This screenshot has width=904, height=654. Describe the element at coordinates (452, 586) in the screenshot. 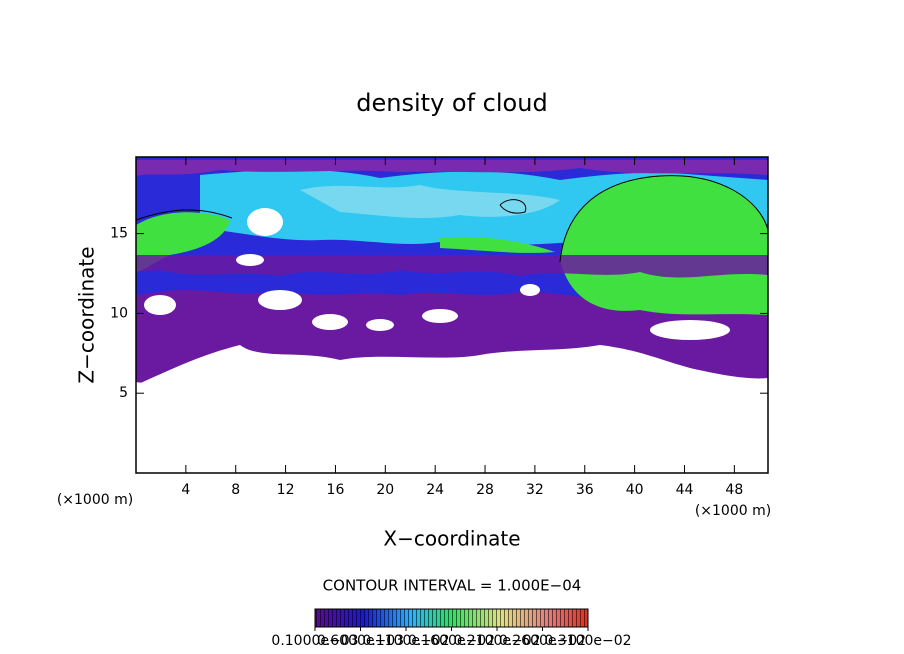

I see `contour-annotation: CONTOUR INTERVAL = 1.000E−04` at that location.